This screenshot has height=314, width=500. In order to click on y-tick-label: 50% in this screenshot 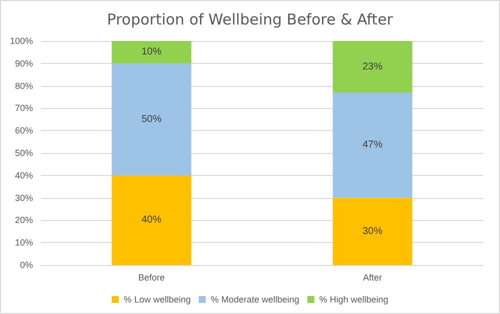, I will do `click(23, 153)`.